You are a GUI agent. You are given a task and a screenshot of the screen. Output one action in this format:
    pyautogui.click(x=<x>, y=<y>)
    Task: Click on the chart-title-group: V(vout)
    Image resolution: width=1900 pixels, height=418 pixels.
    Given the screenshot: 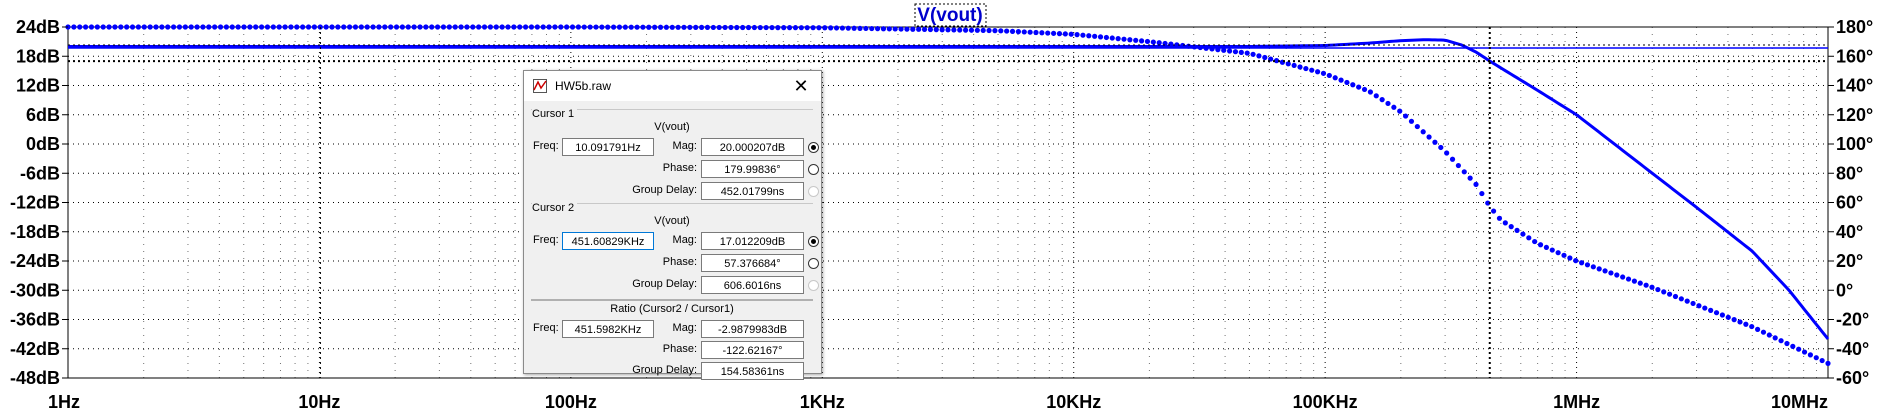 What is the action you would take?
    pyautogui.click(x=950, y=15)
    